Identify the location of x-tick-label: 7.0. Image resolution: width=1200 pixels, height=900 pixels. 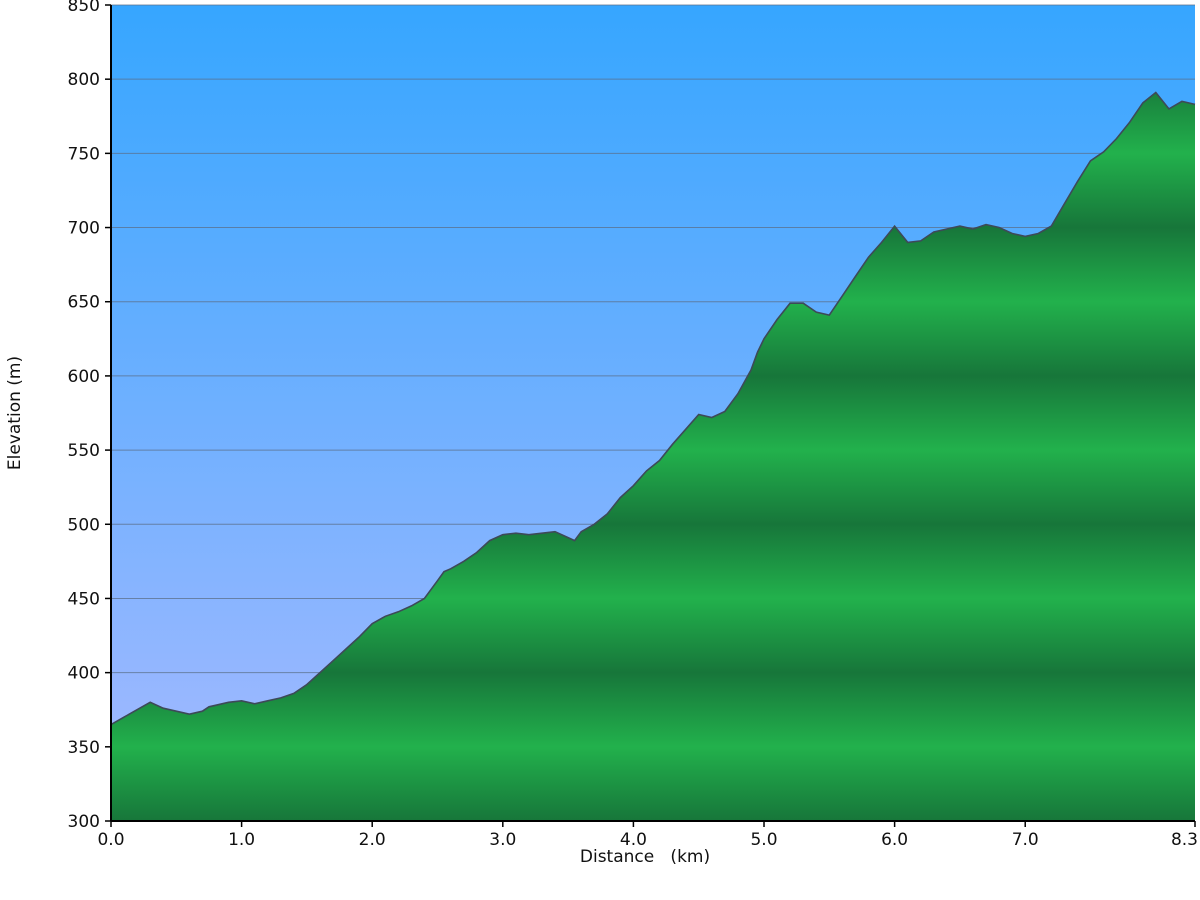
(1025, 840).